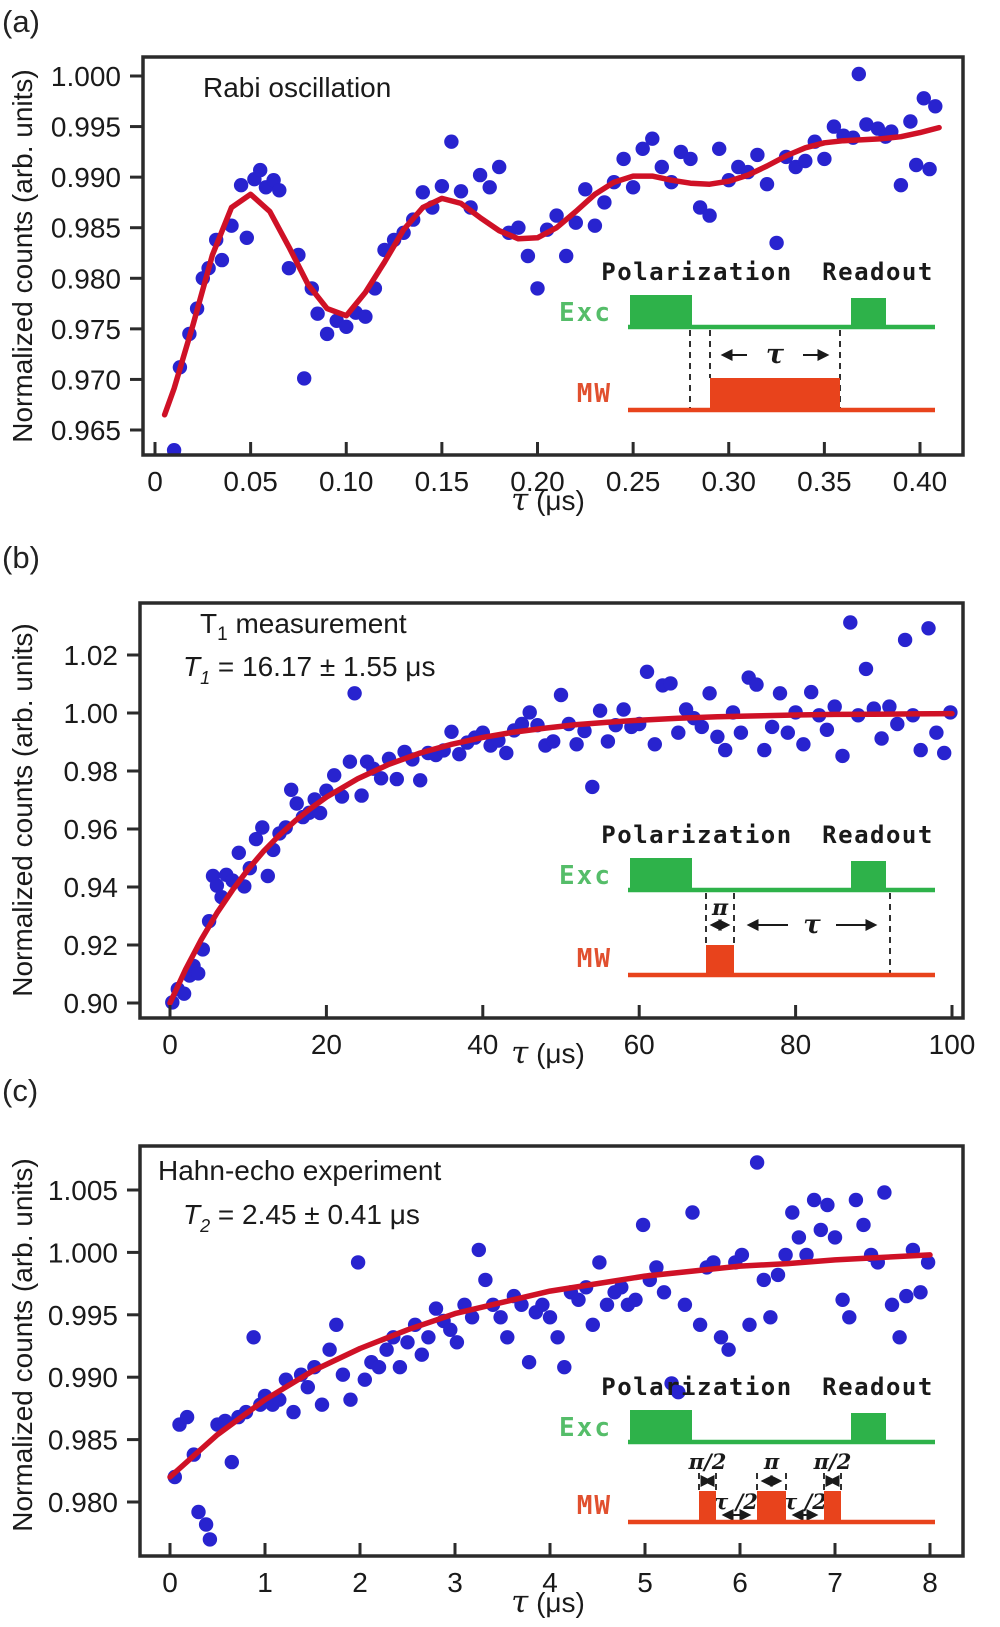 The width and height of the screenshot is (1000, 1627). Describe the element at coordinates (548, 500) in the screenshot. I see `x-axis-label: τ (μs)` at that location.